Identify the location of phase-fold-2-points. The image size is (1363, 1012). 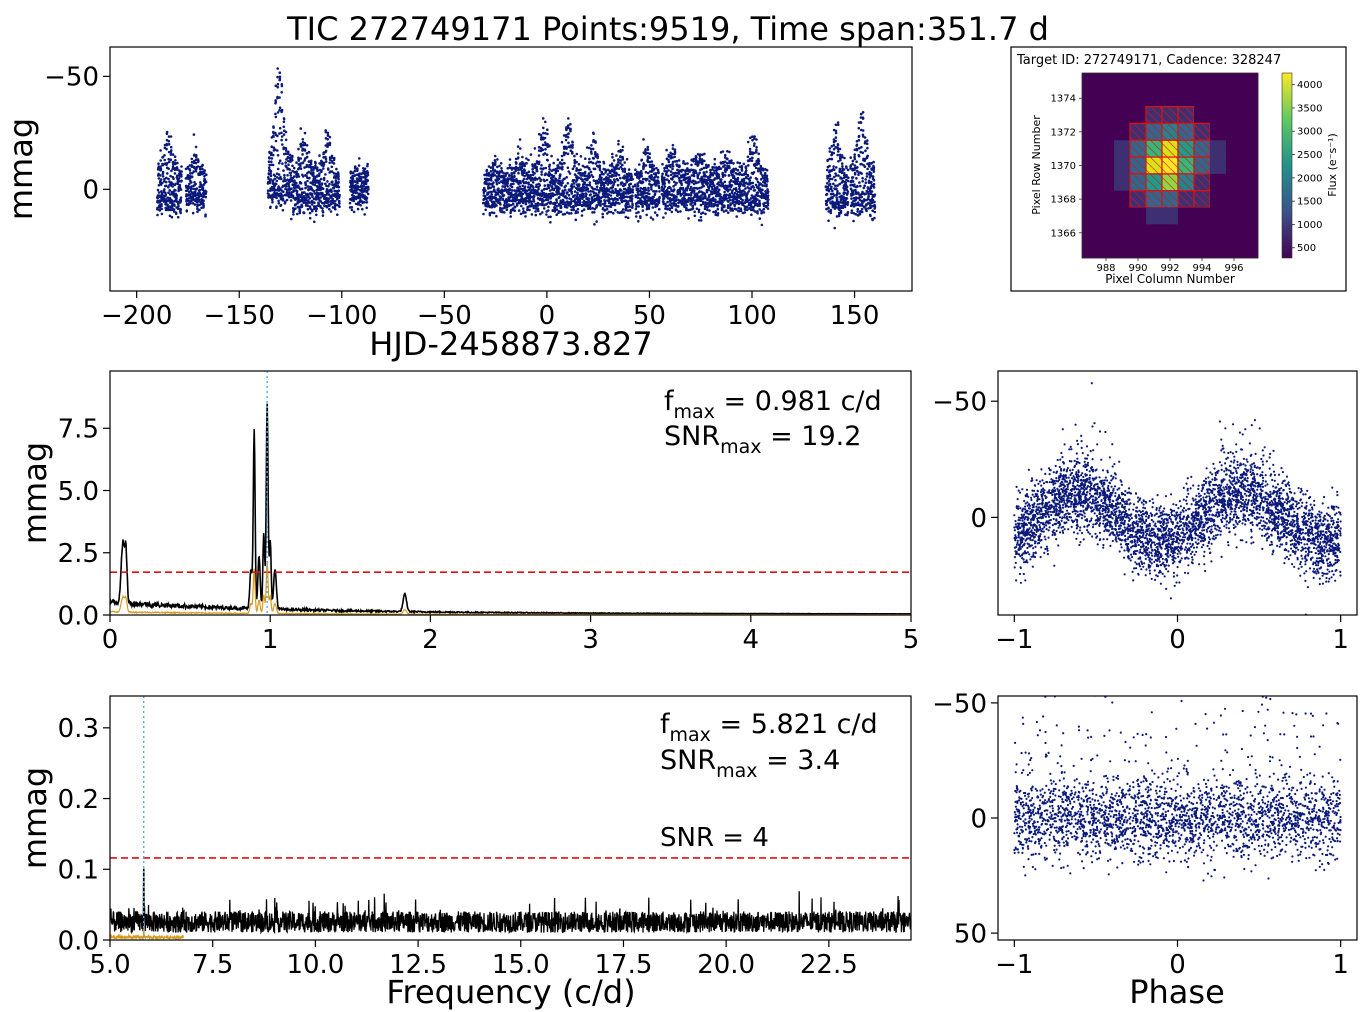
(1177, 789).